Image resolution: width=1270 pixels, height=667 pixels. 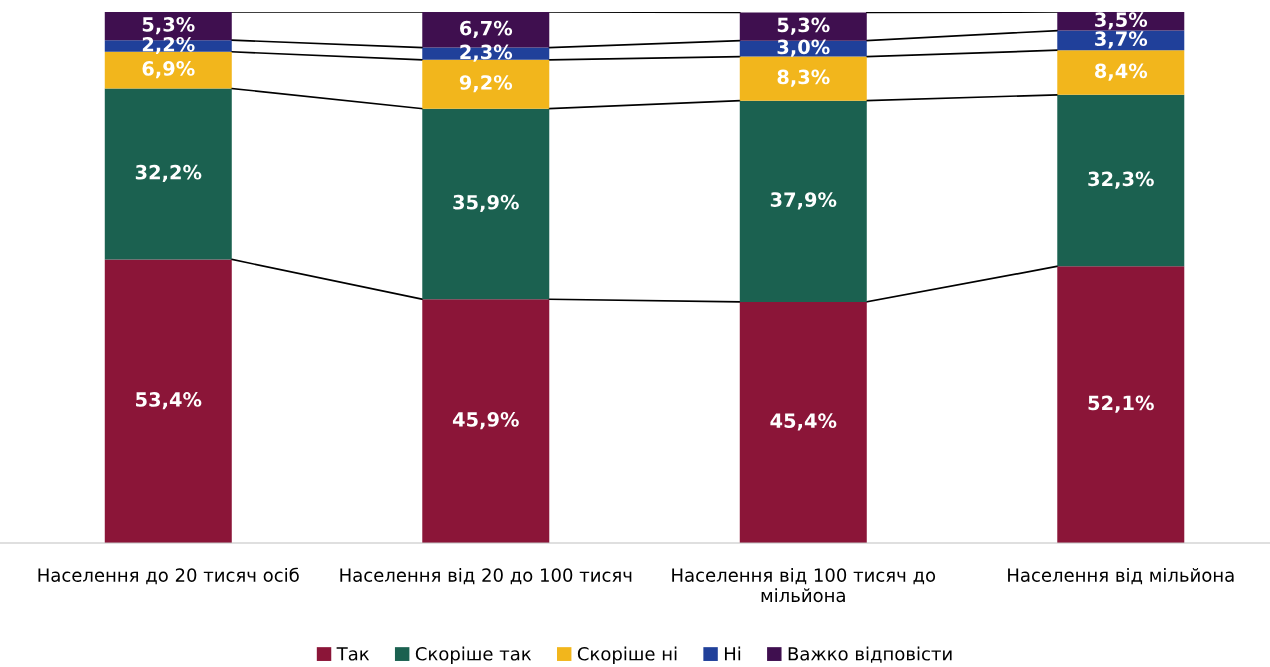 I want to click on data-label: 8,3%, so click(x=803, y=78).